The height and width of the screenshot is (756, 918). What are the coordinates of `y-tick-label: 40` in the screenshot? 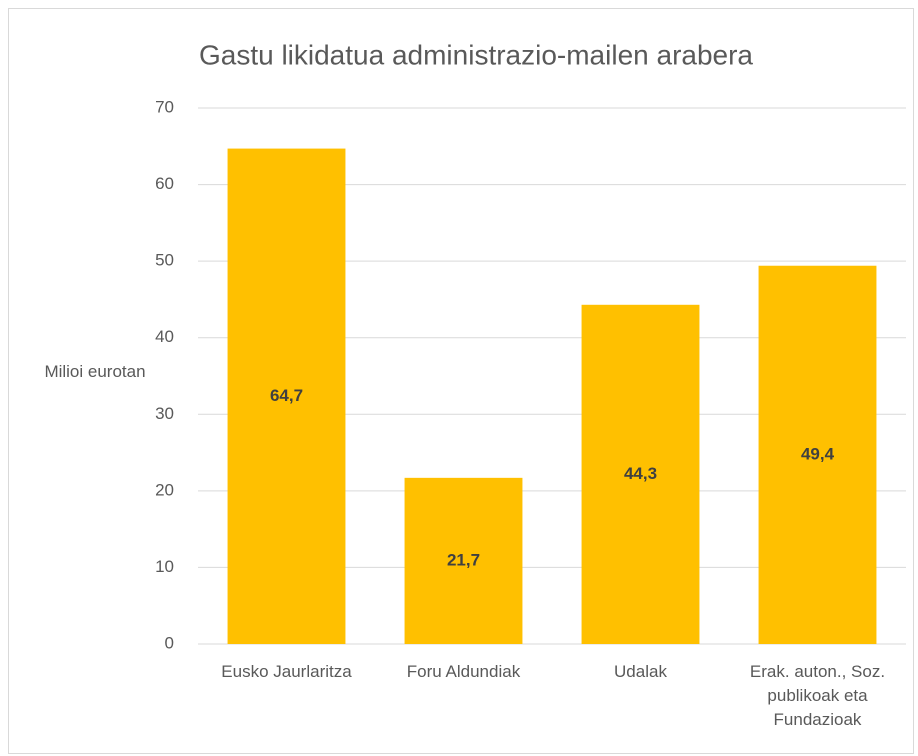 It's located at (164, 336).